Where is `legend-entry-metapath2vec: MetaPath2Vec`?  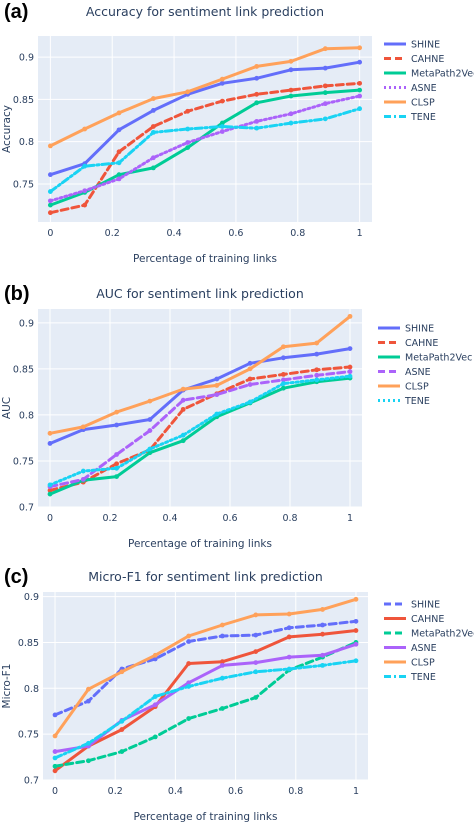
legend-entry-metapath2vec: MetaPath2Vec is located at coordinates (442, 634).